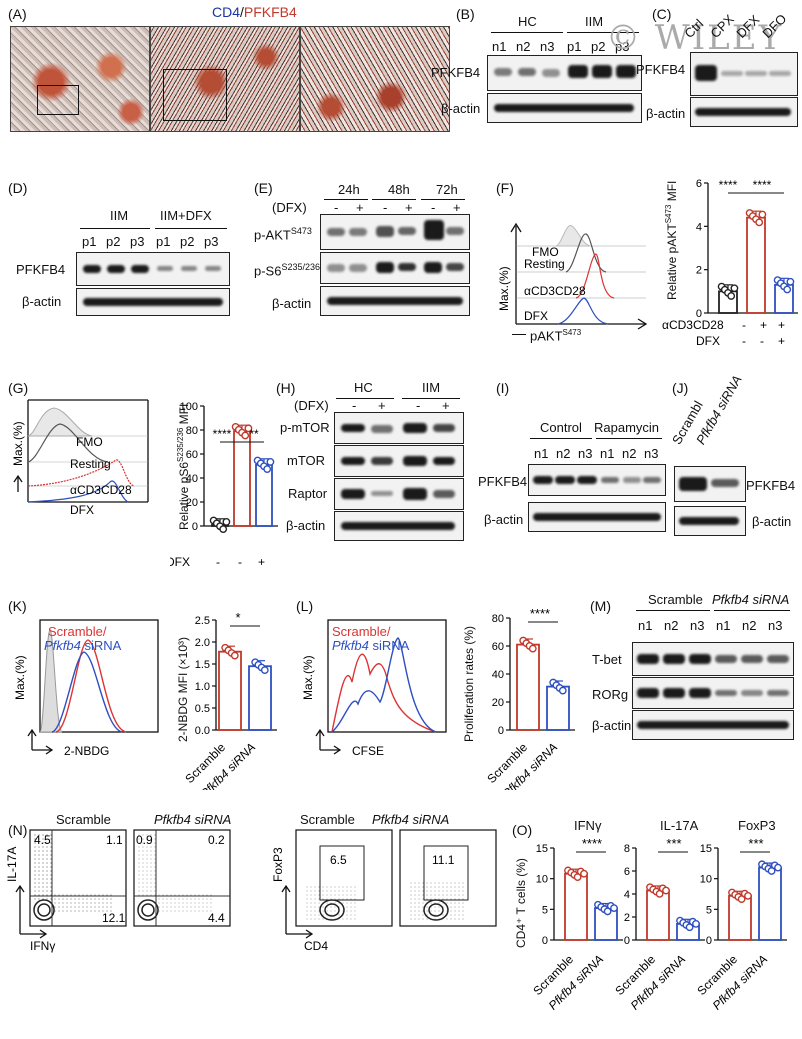  What do you see at coordinates (545, 910) in the screenshot?
I see `o-ifng-ytick: 5` at bounding box center [545, 910].